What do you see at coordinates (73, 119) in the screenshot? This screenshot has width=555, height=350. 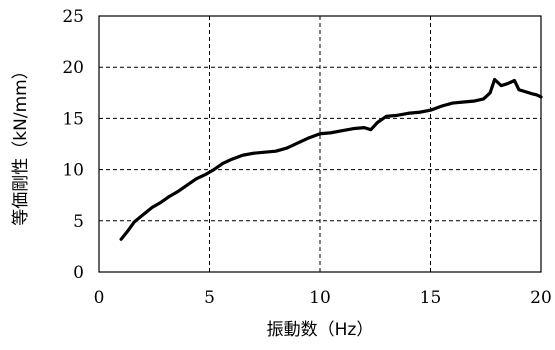 I see `y-tick-label: 15` at bounding box center [73, 119].